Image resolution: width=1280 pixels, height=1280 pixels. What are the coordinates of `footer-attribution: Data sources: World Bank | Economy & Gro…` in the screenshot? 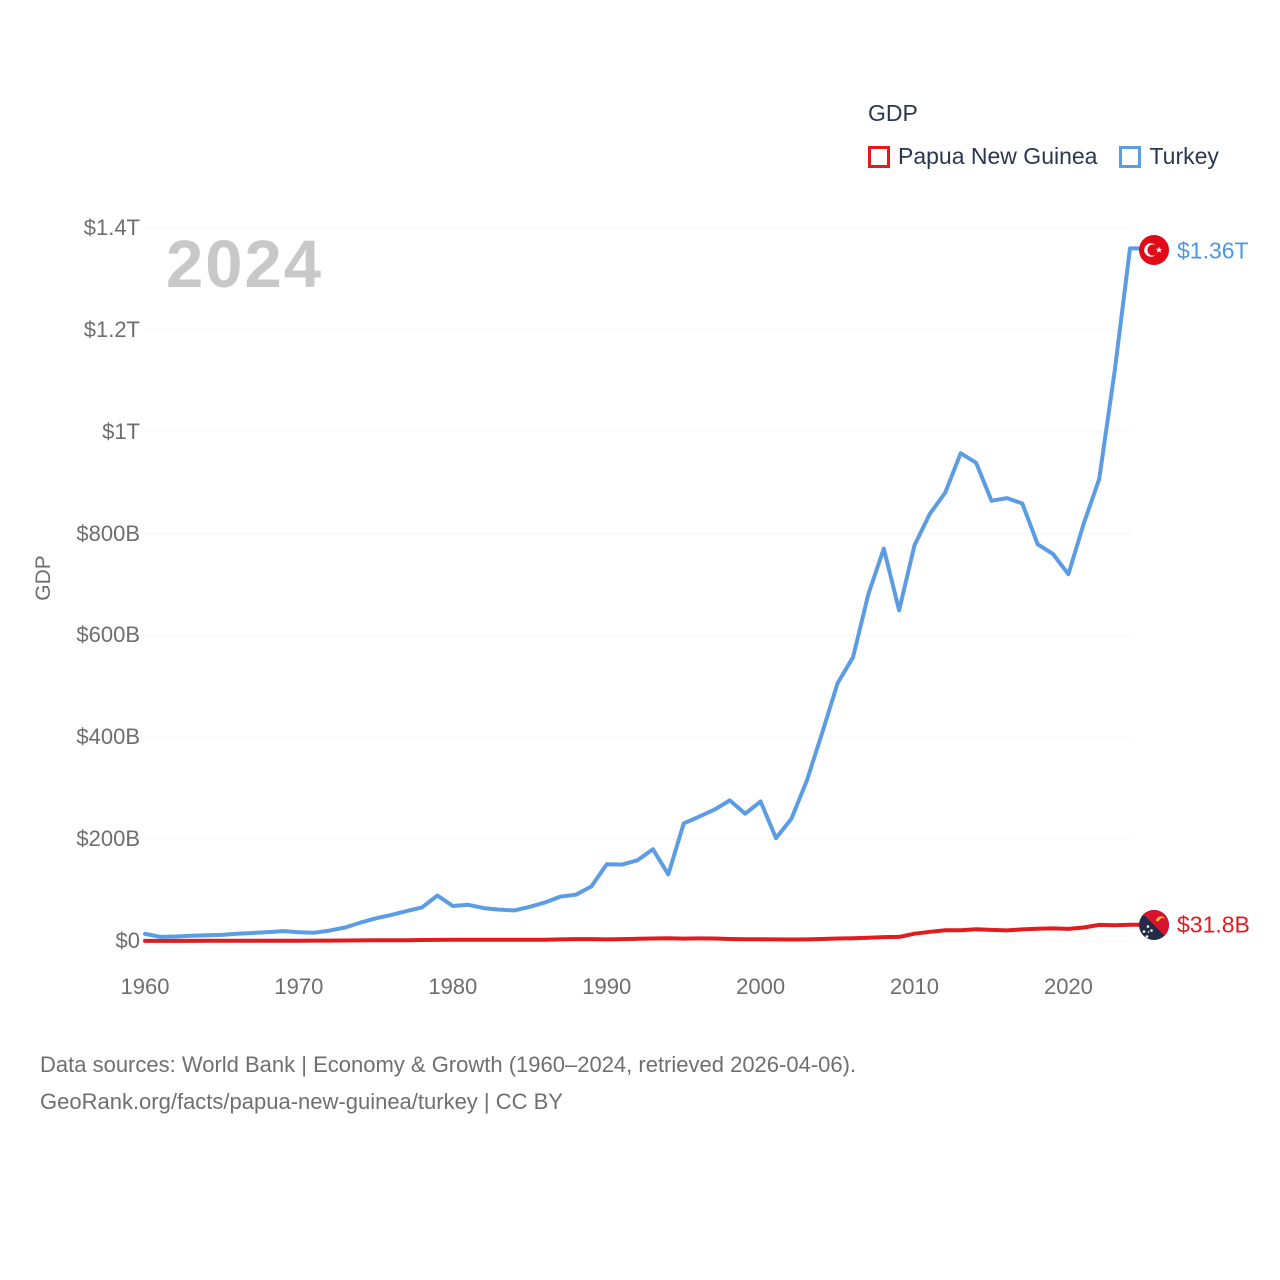 It's located at (448, 1083).